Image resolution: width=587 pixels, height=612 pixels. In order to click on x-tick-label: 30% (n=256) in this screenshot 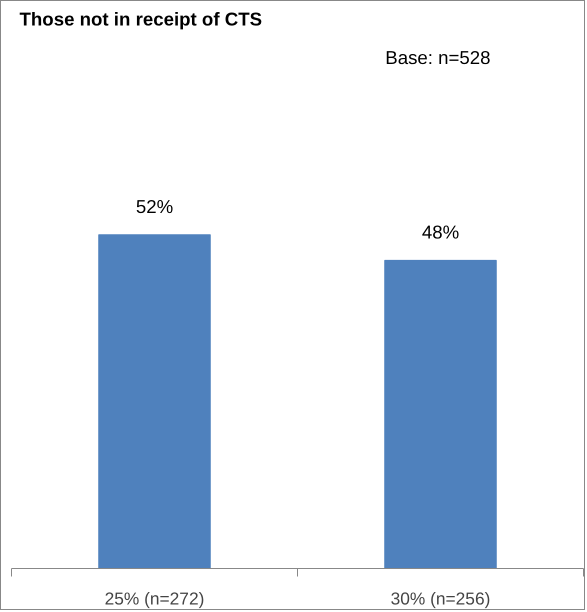, I will do `click(440, 598)`.